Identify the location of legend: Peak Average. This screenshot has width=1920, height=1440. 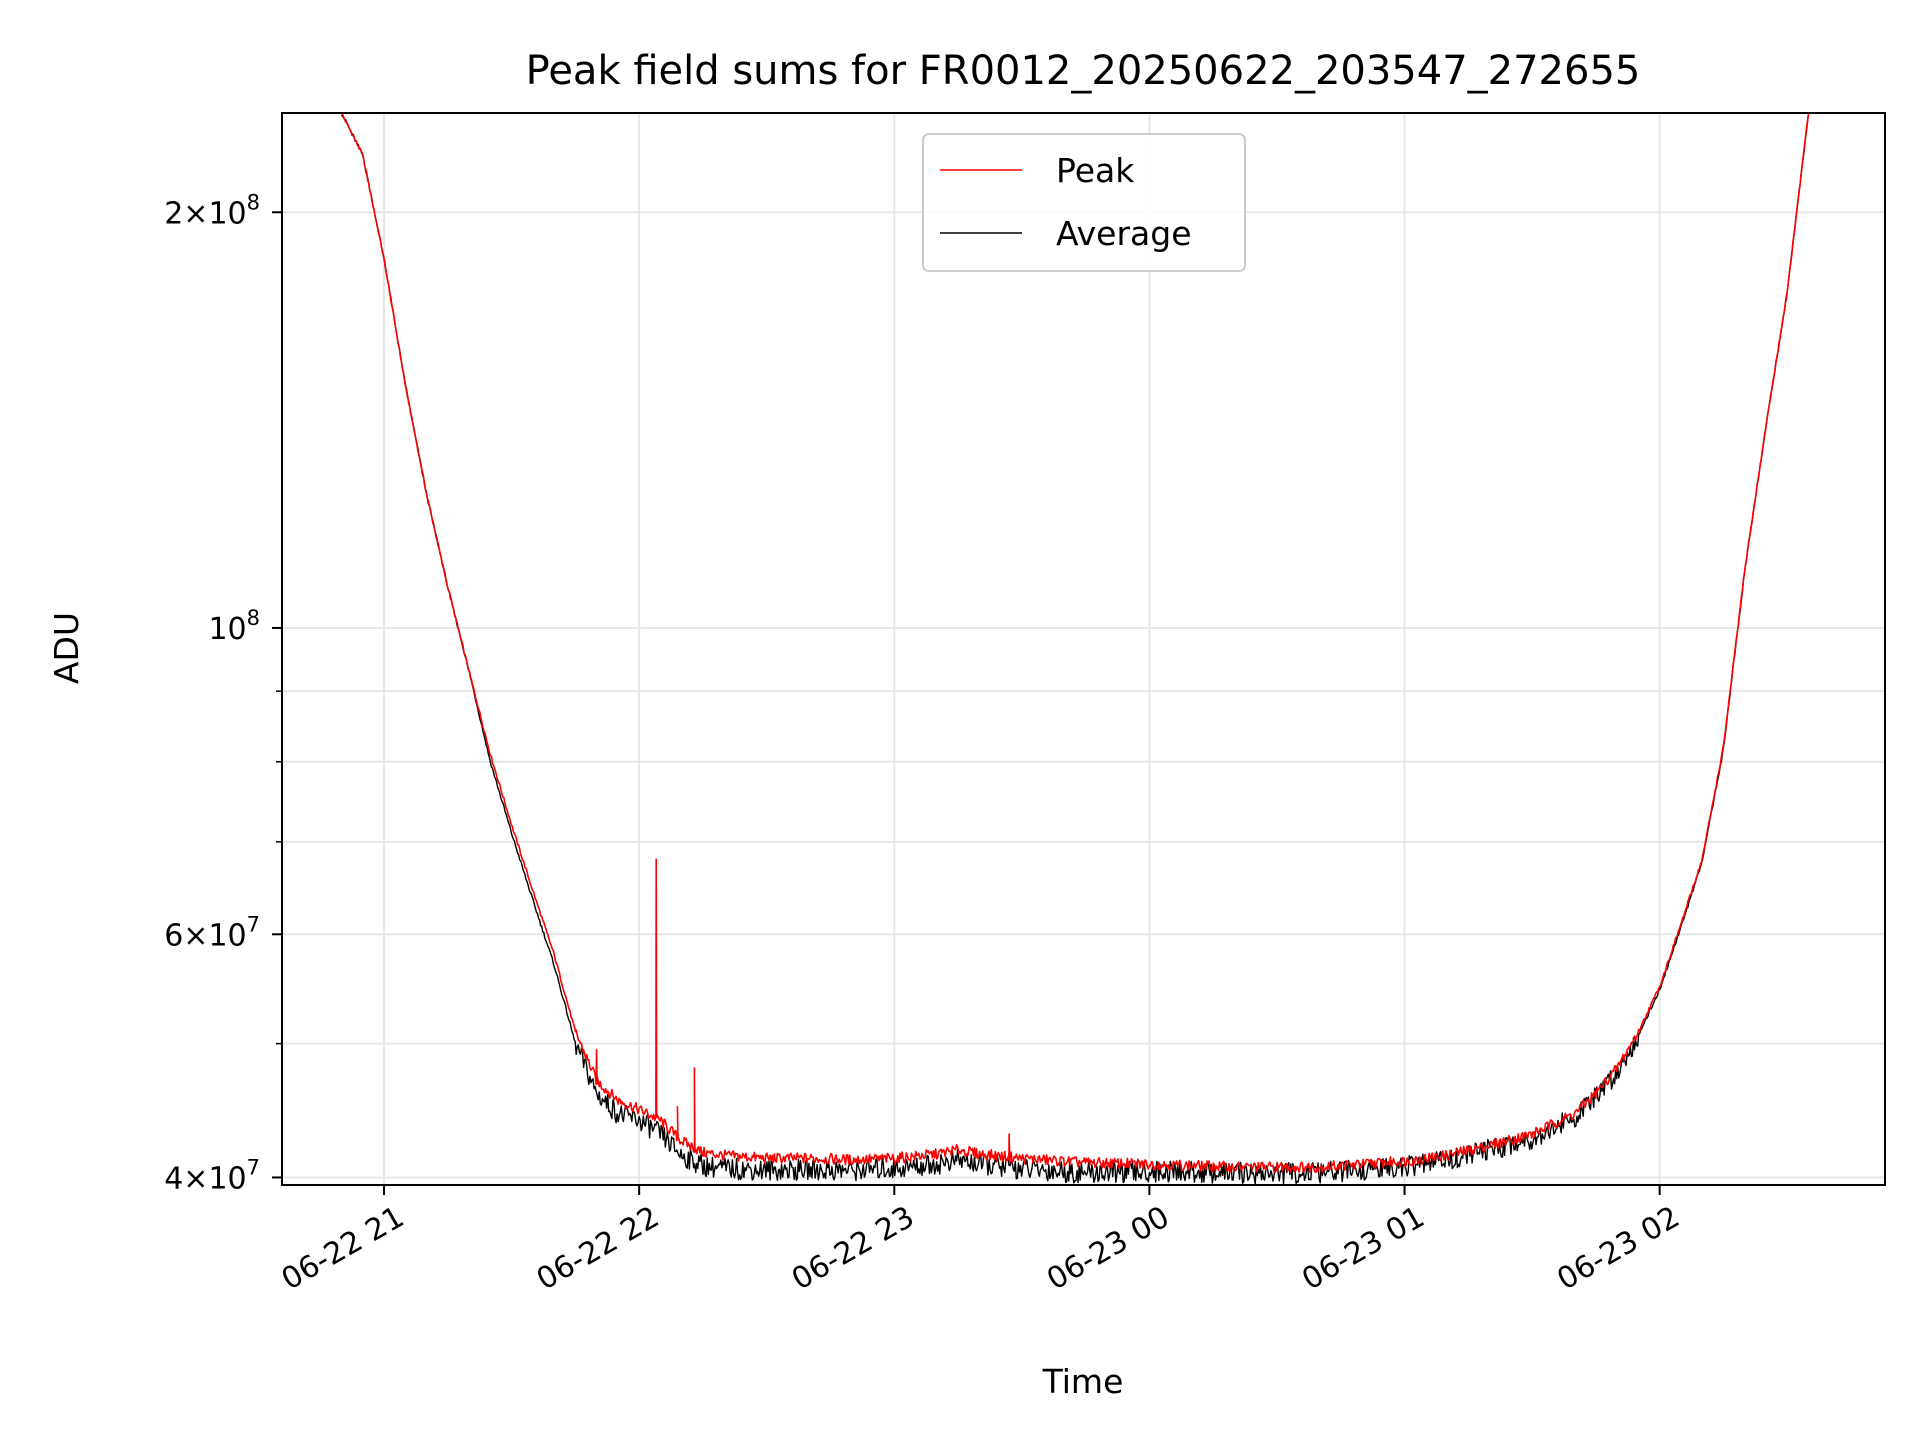
(1084, 202).